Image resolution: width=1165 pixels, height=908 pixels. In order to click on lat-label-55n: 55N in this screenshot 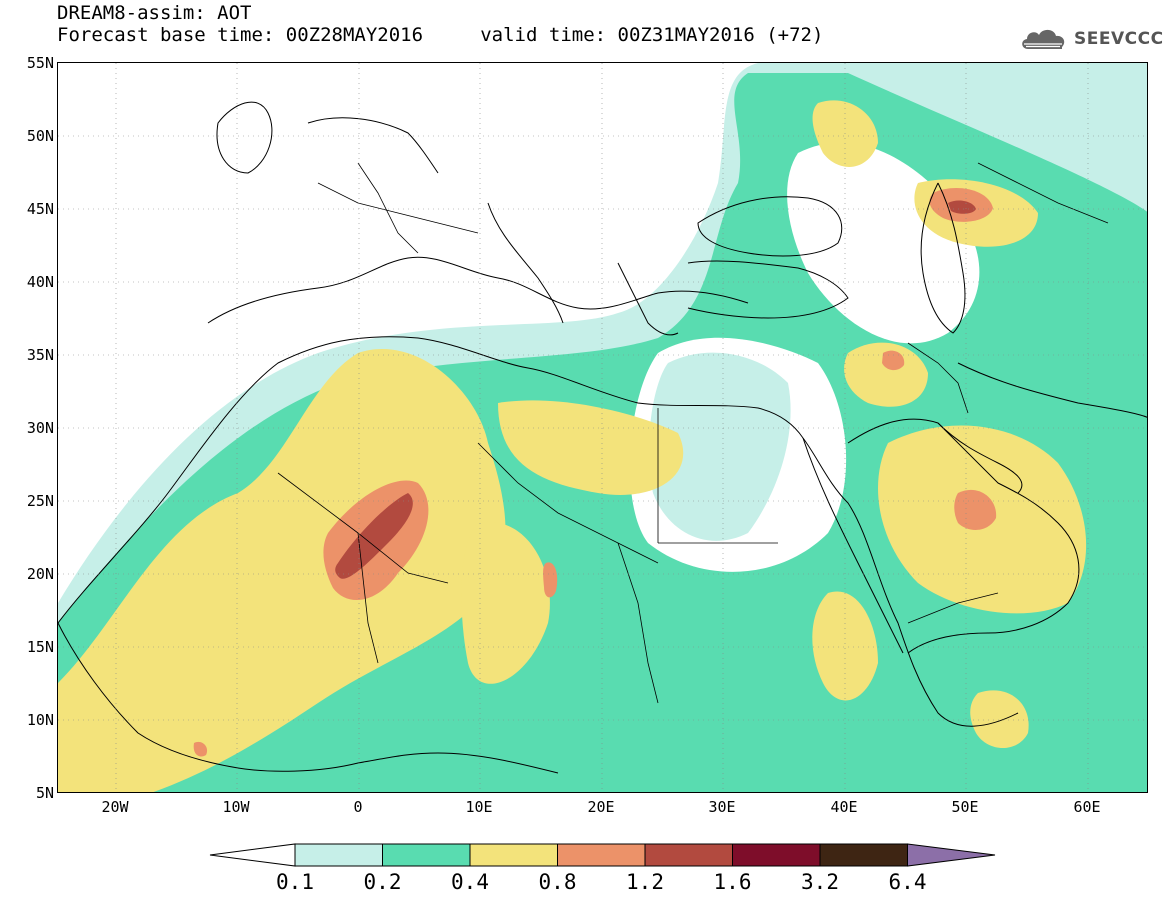, I will do `click(40, 63)`.